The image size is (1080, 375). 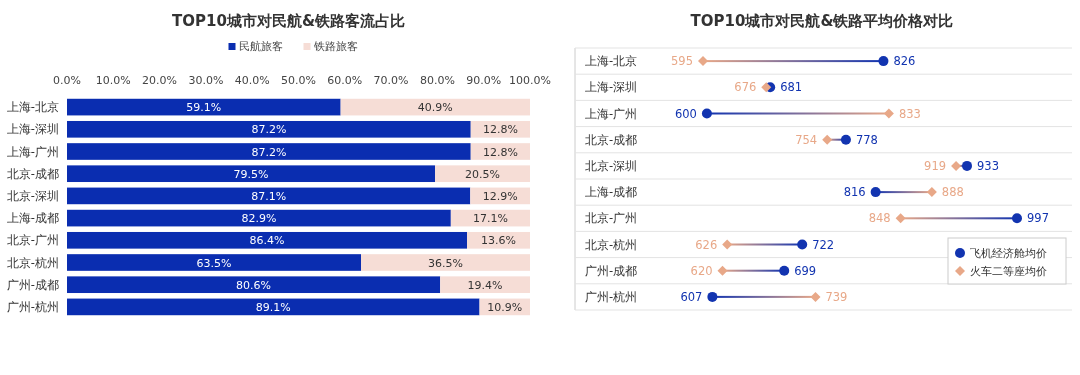 I want to click on data-label: 778, so click(x=866, y=139).